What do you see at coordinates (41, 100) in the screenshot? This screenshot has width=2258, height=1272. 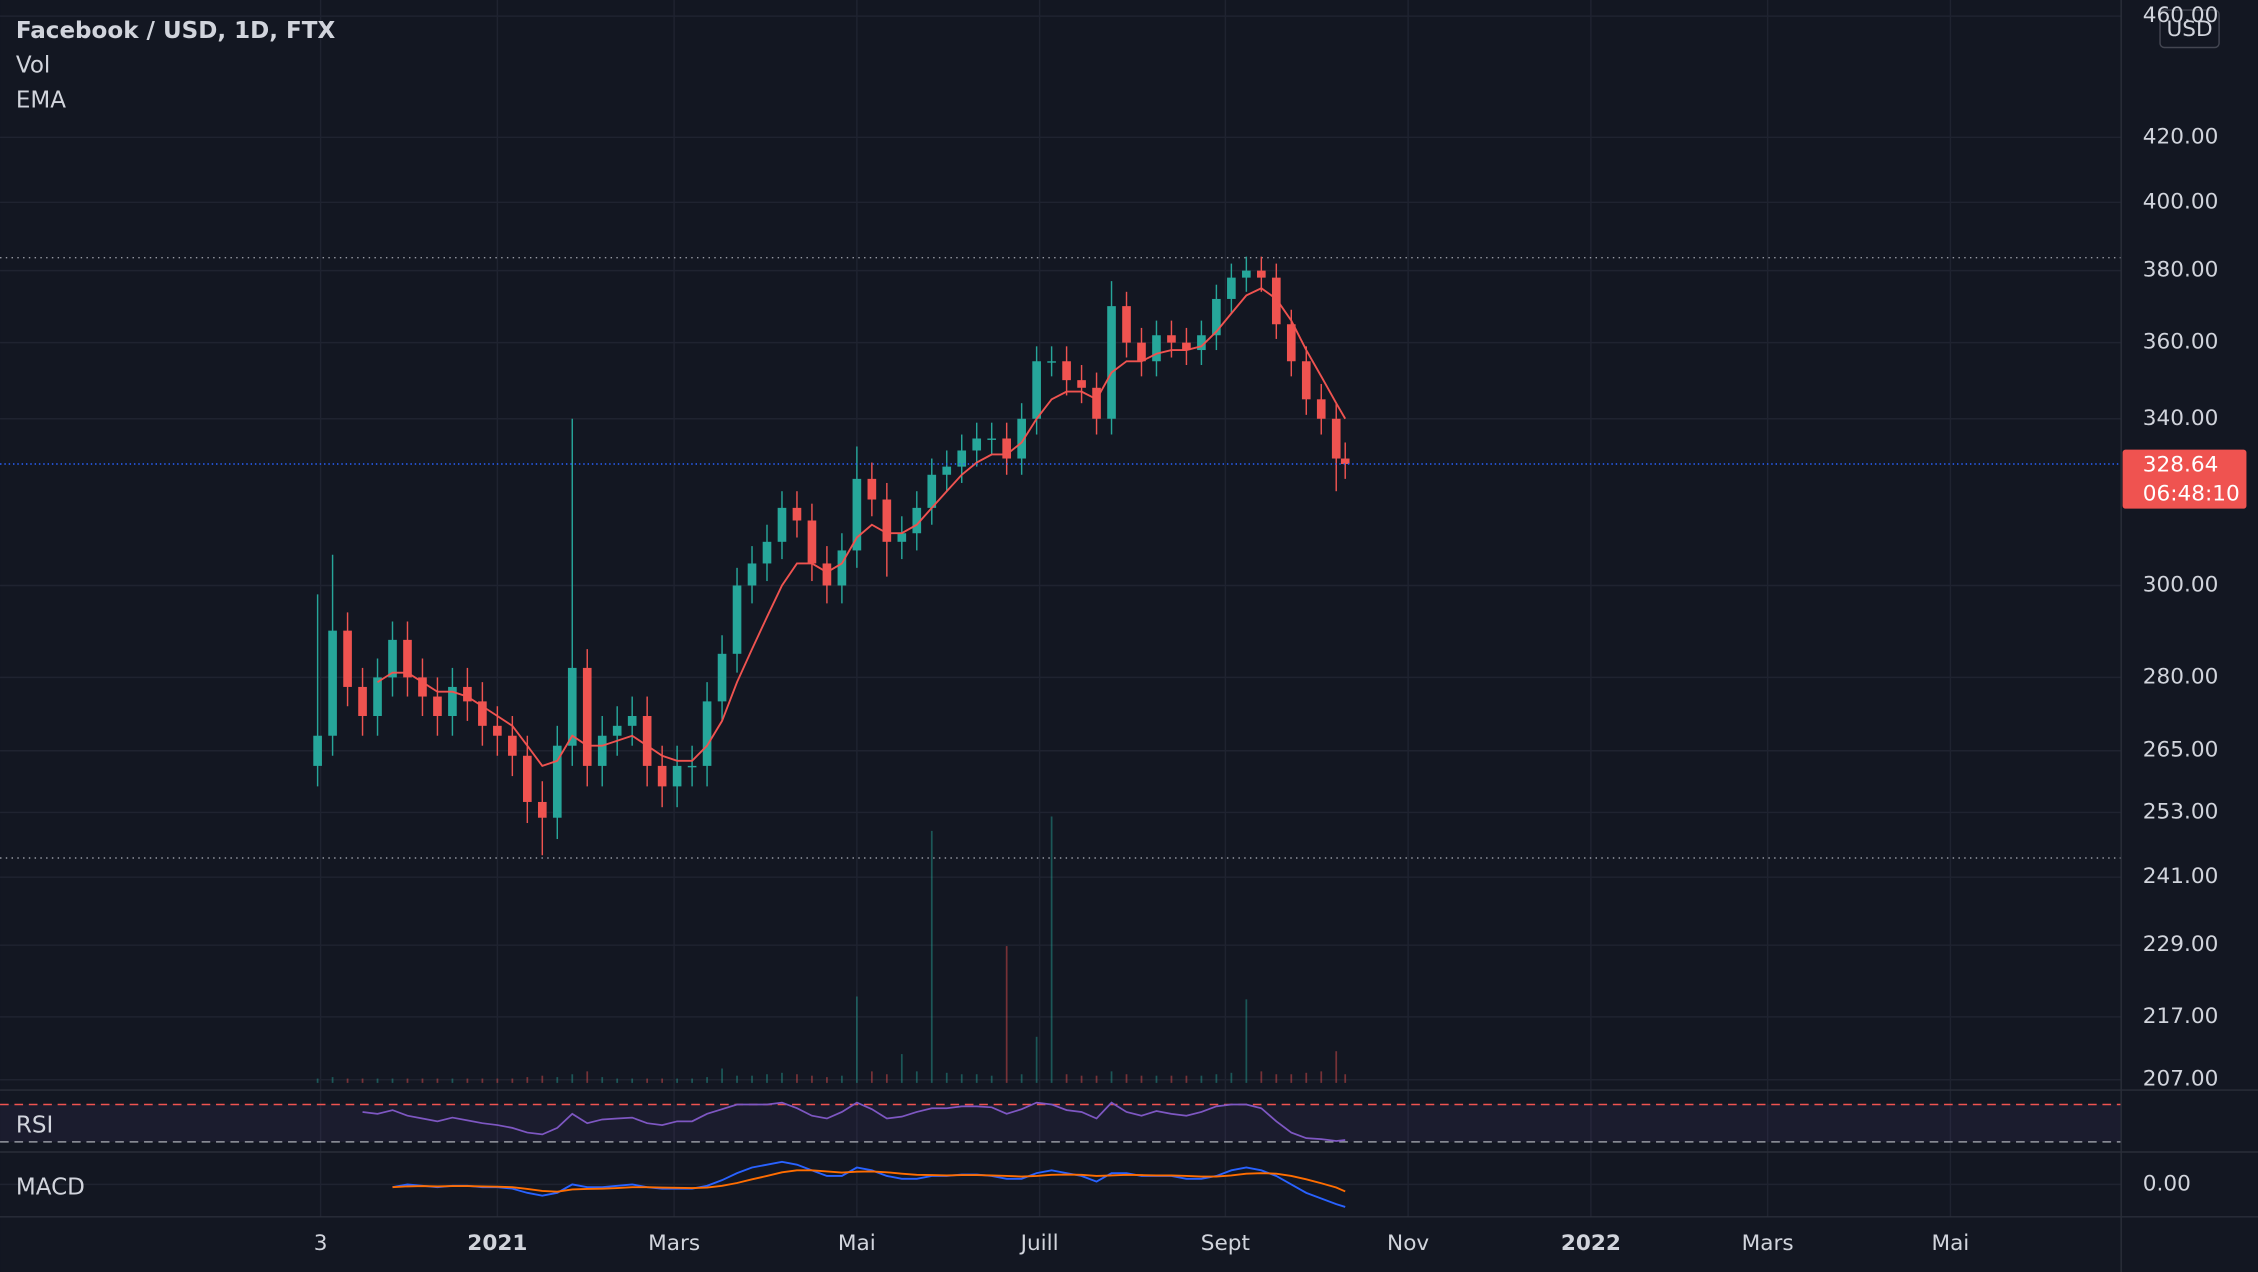 I see `legend-ema: EMA` at bounding box center [41, 100].